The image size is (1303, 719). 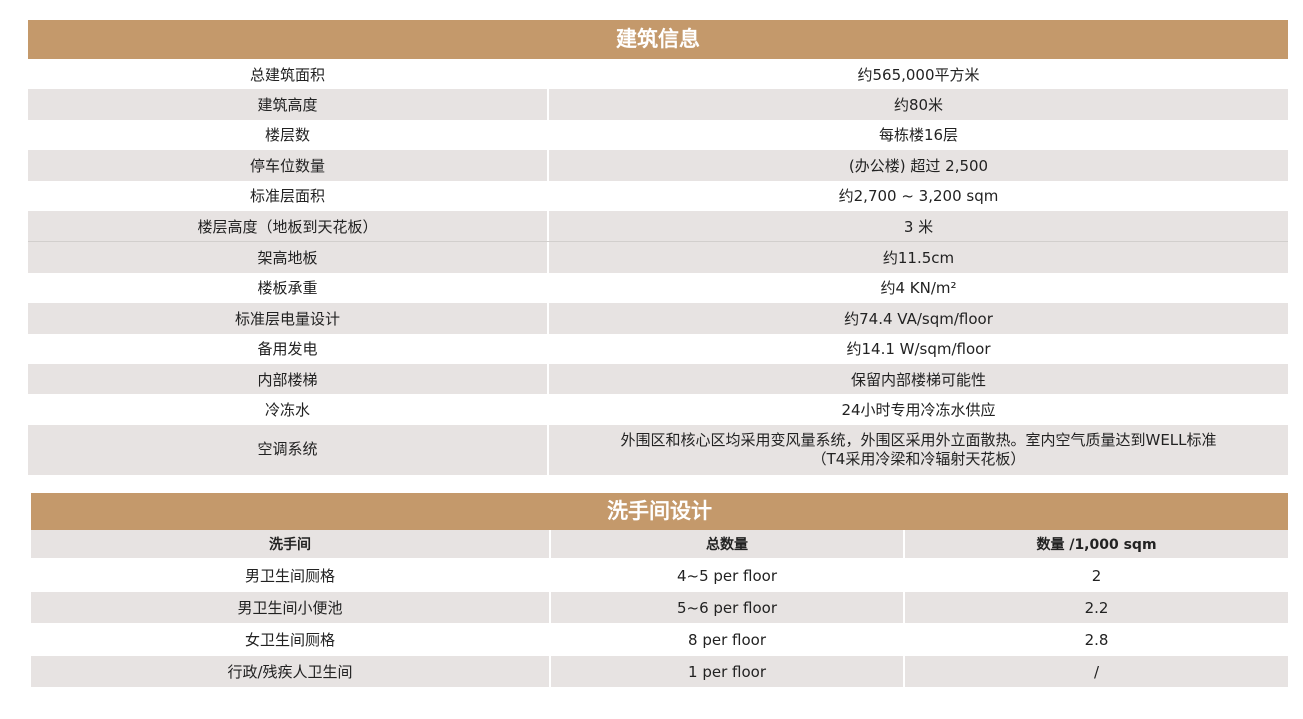 I want to click on cell-value-line: 24小时专用冷冻水供应, so click(x=918, y=409).